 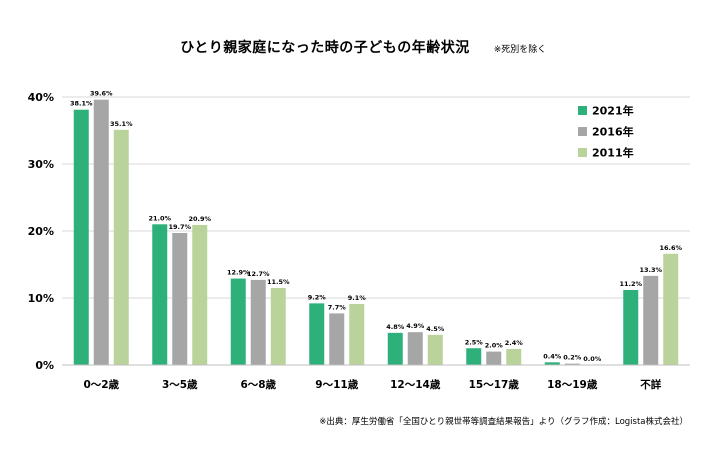 What do you see at coordinates (572, 358) in the screenshot?
I see `data-label: 0.2%` at bounding box center [572, 358].